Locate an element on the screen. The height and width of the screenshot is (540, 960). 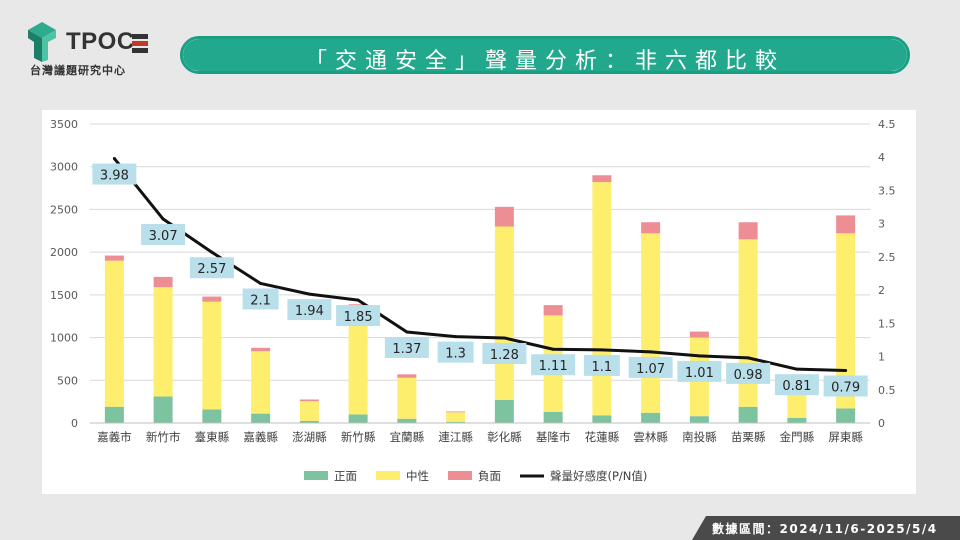
logo-mark-icon is located at coordinates (42, 42).